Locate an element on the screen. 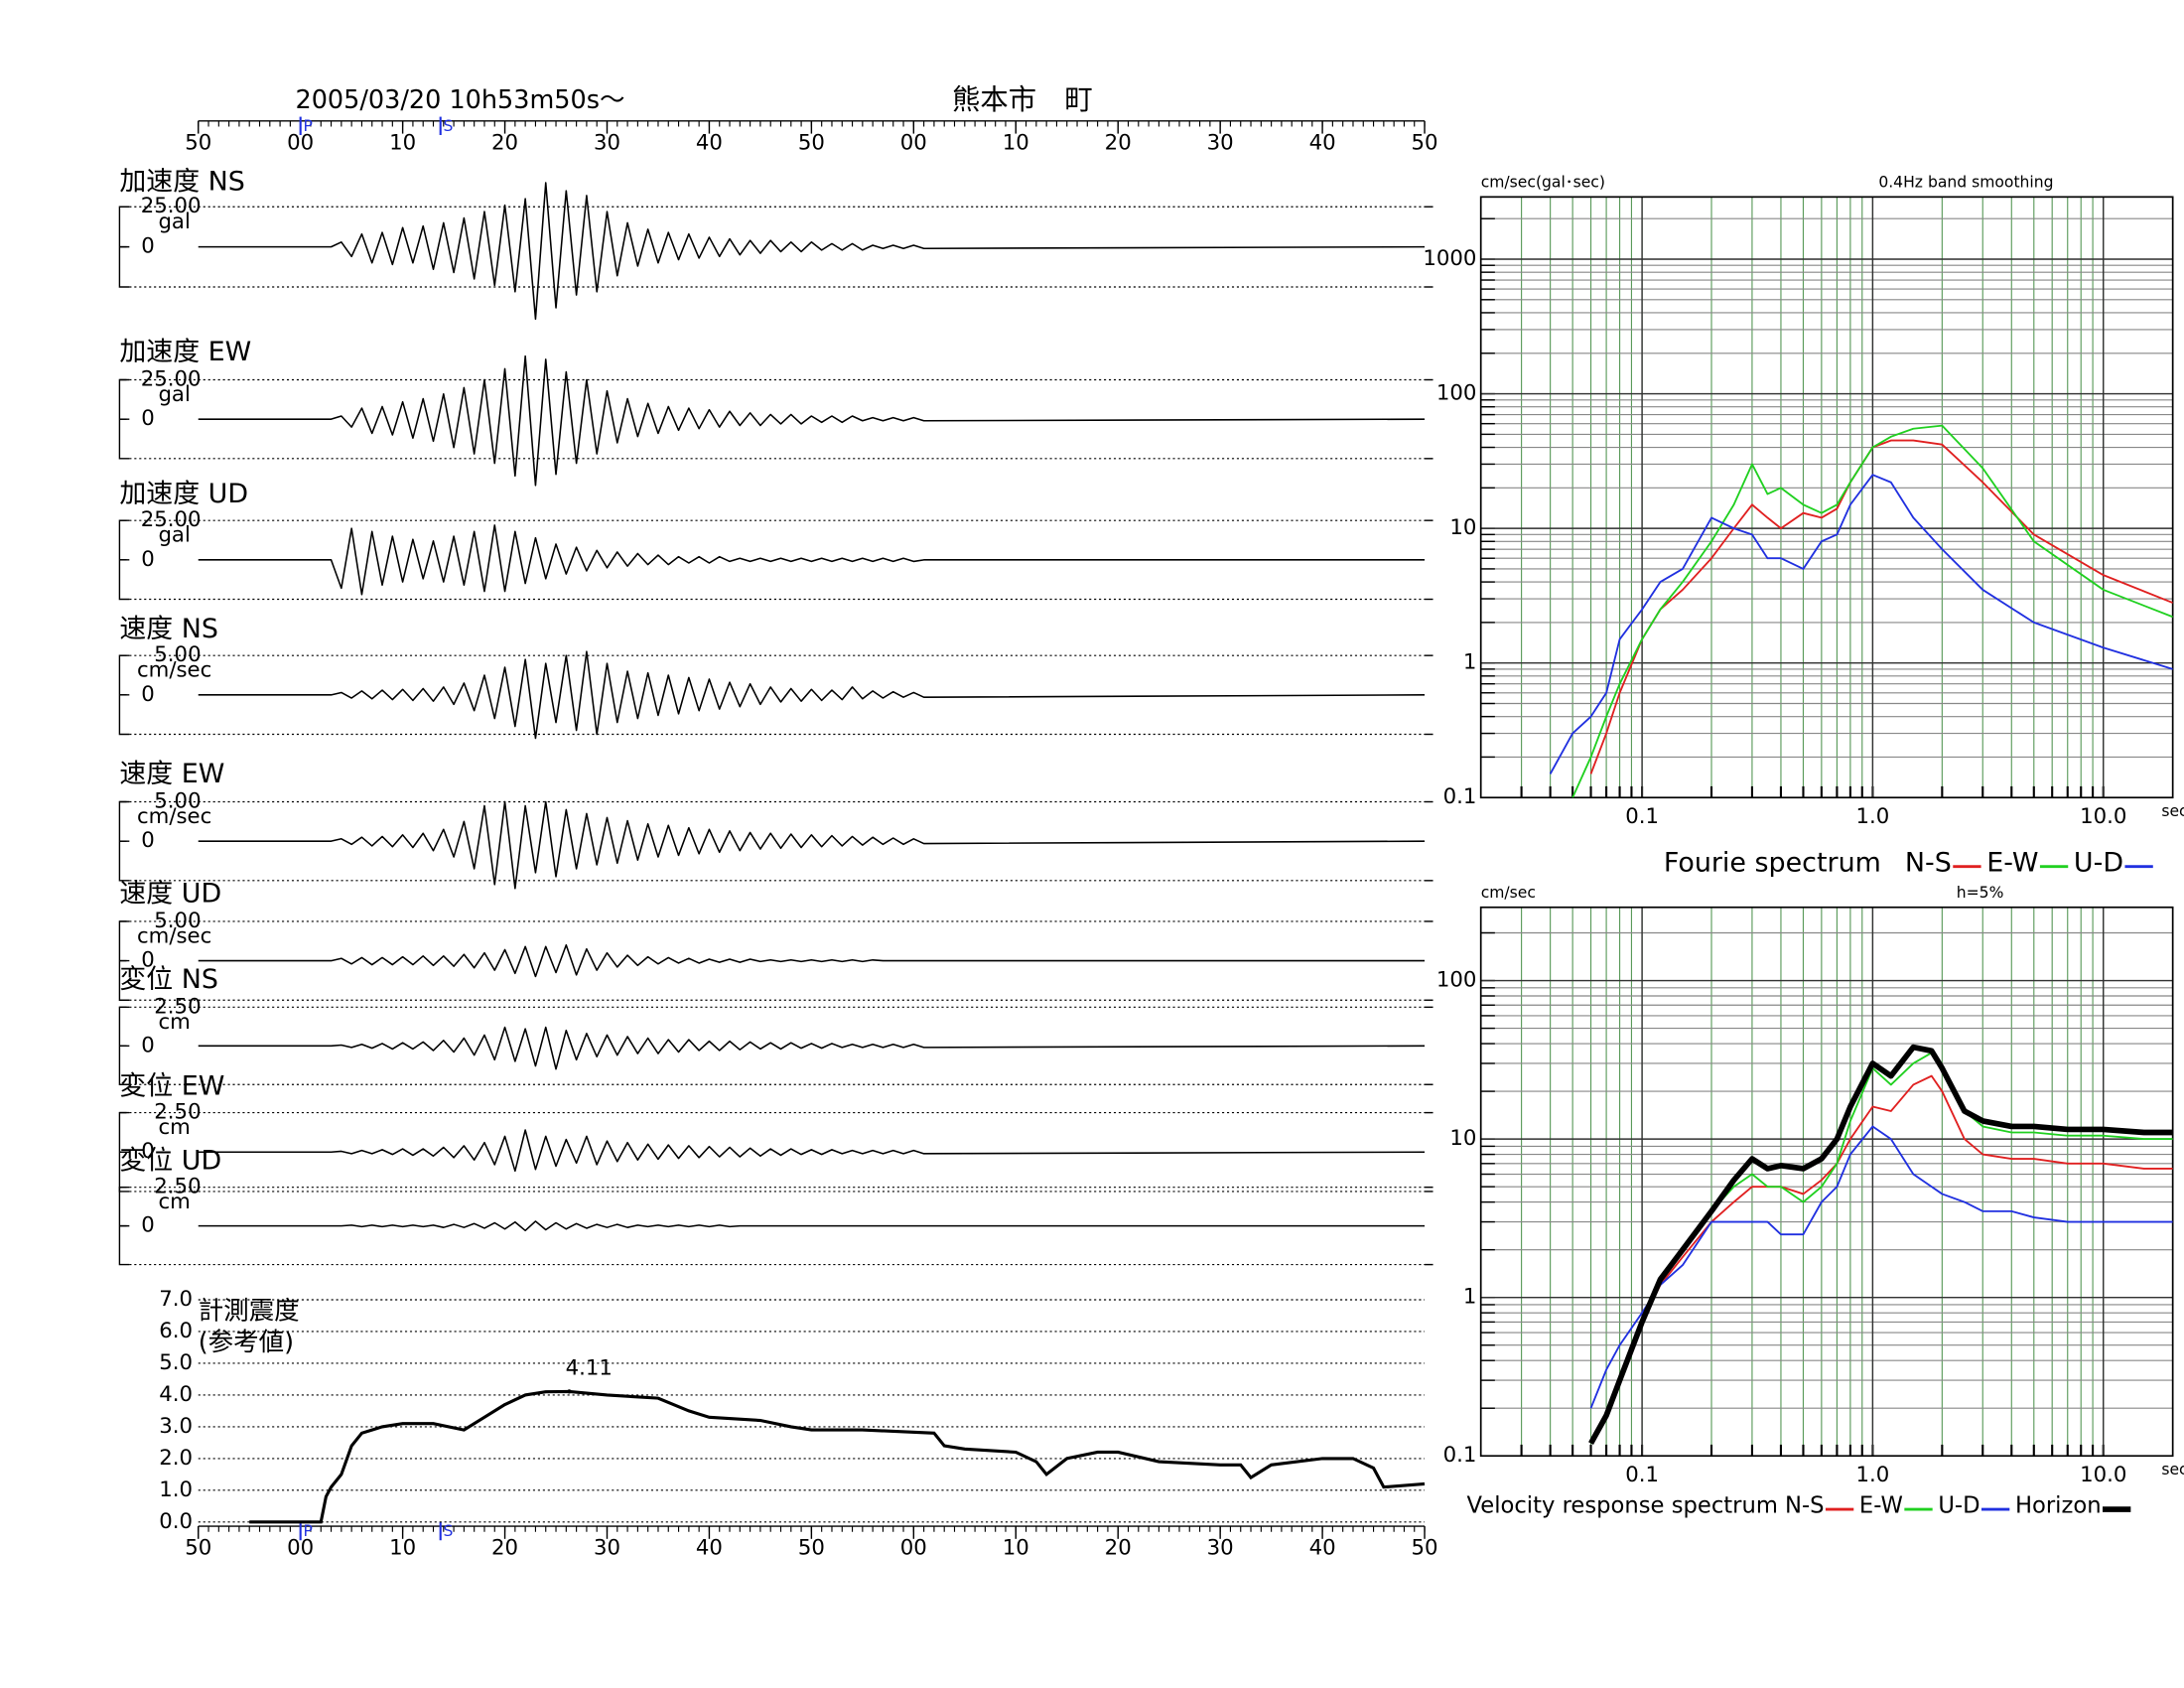 The height and width of the screenshot is (1688, 2184). series-name: 変位 NS is located at coordinates (168, 979).